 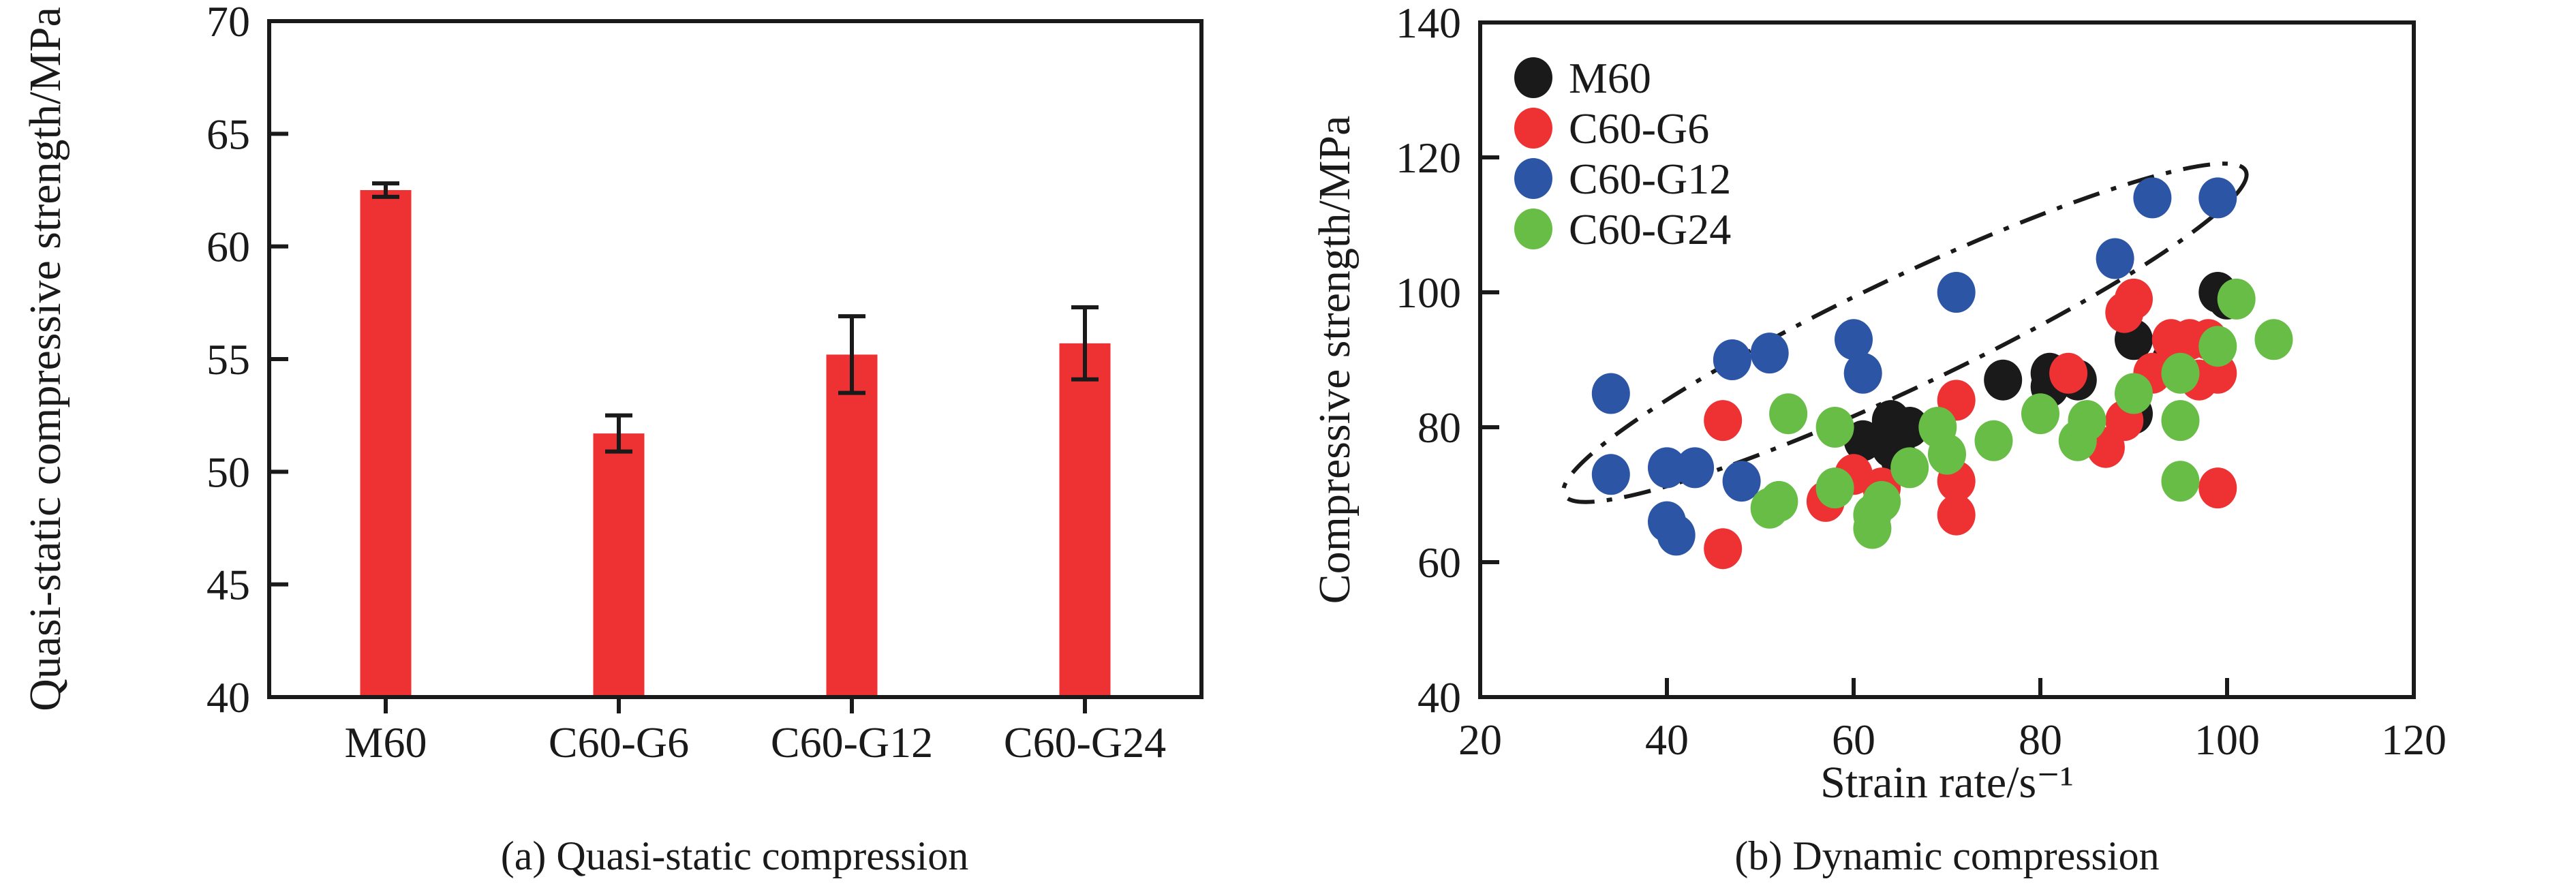 What do you see at coordinates (385, 190) in the screenshot?
I see `error-bar-M60` at bounding box center [385, 190].